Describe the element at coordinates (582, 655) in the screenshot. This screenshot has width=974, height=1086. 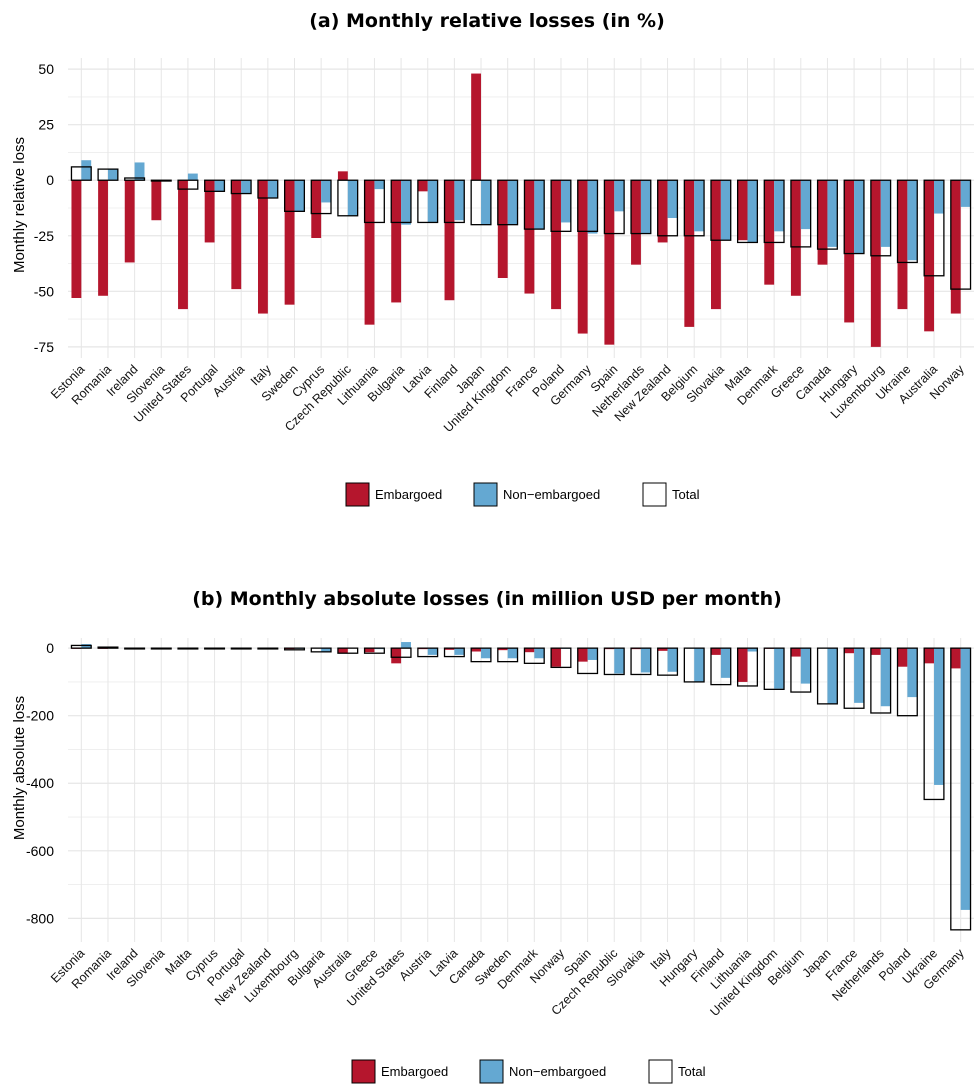
I see `bar-embargoed-spain` at that location.